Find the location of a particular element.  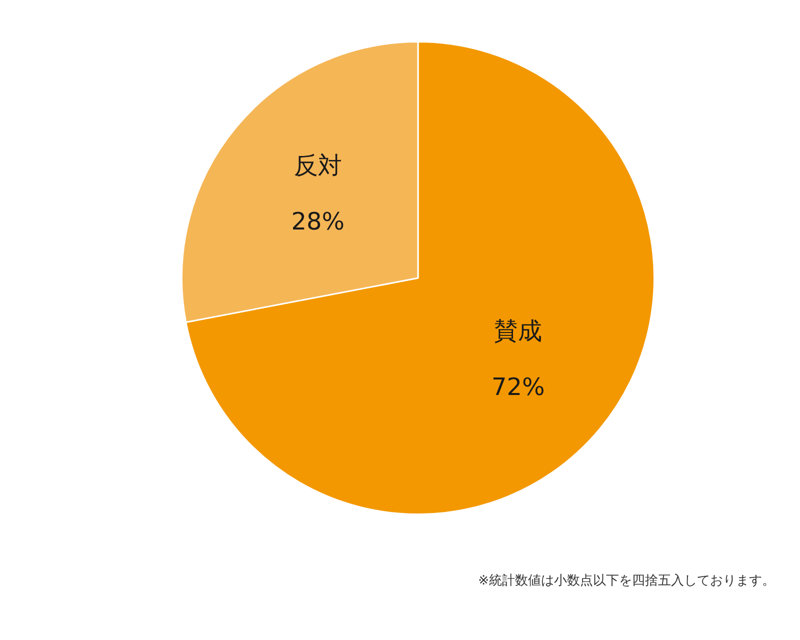

data-label: 72% is located at coordinates (518, 387).